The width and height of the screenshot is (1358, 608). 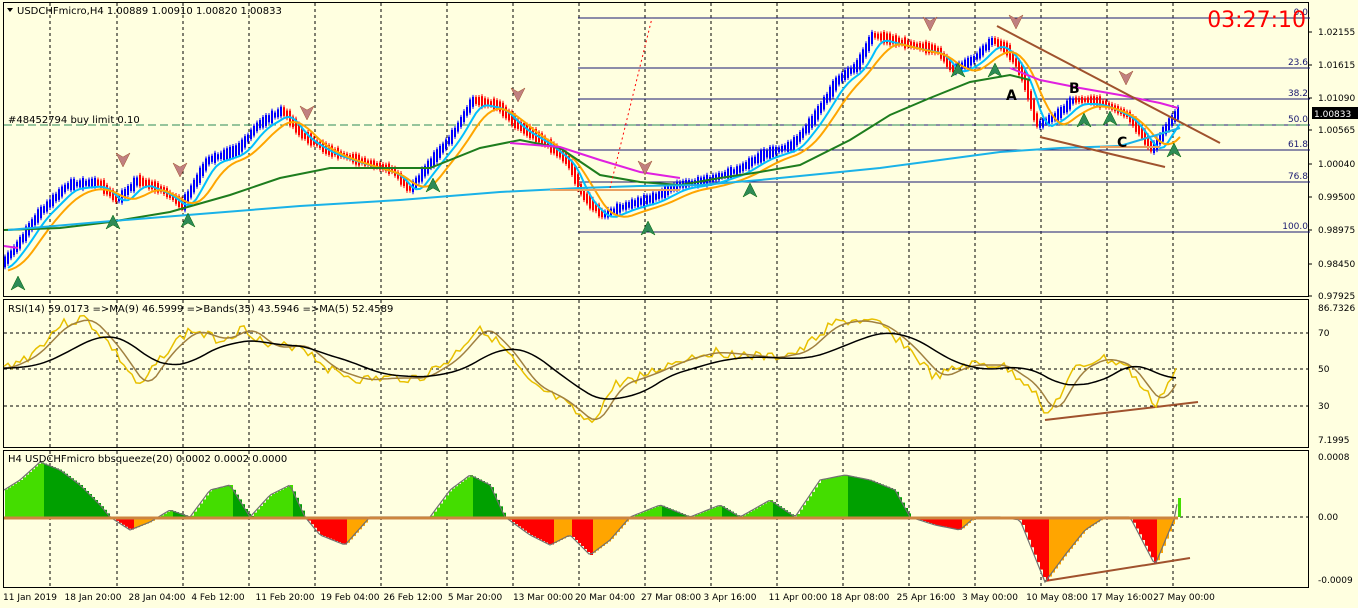 I want to click on sell-arrow-icon, so click(x=1016, y=22).